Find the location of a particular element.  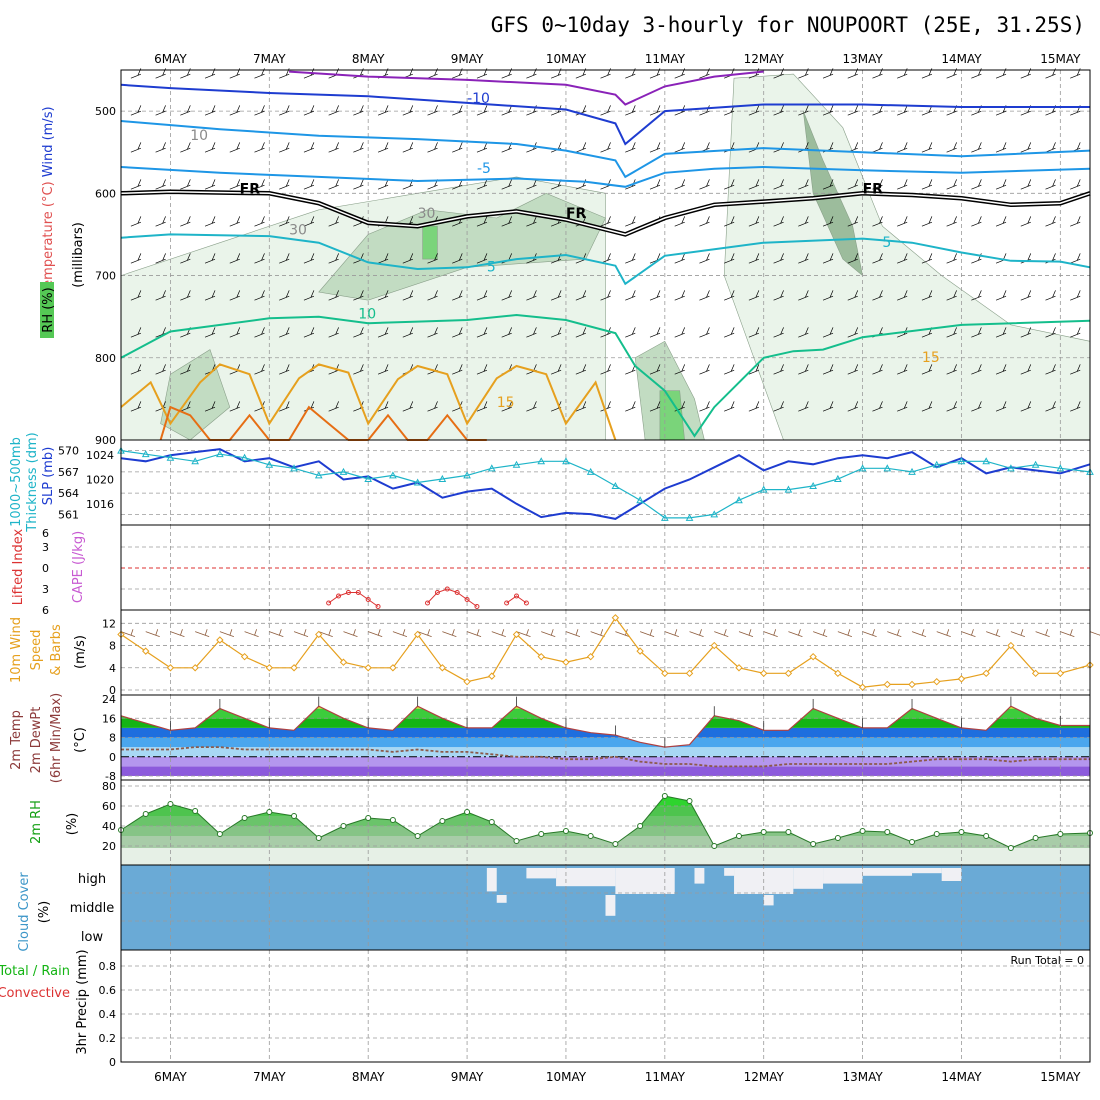

axis-label-wind-units: (m/s) is located at coordinates (80, 652).